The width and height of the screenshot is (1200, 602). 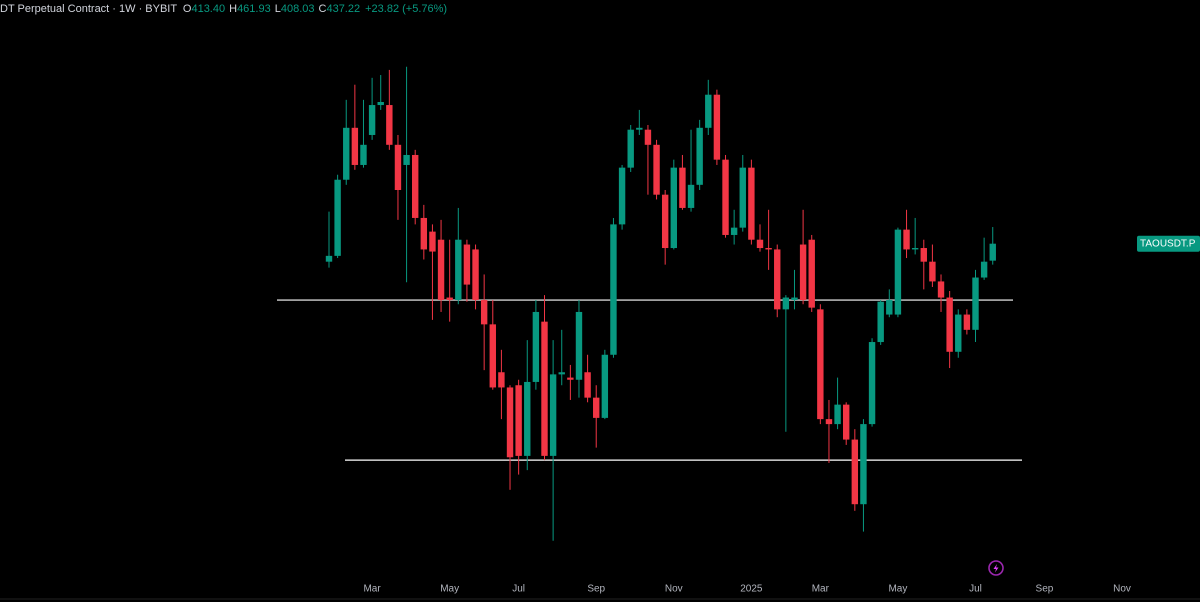 I want to click on icon-bolt, so click(x=996, y=568).